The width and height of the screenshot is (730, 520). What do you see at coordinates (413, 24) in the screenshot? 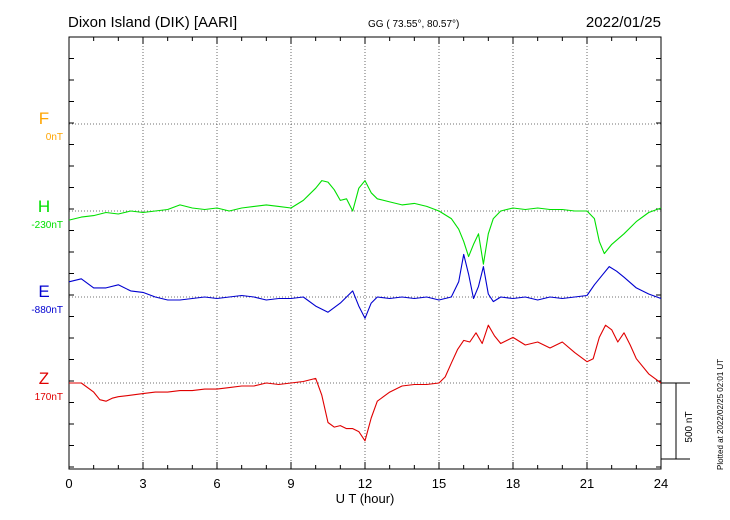
I see `coordinates-label: GG ( 73.55°, 80.57°)` at bounding box center [413, 24].